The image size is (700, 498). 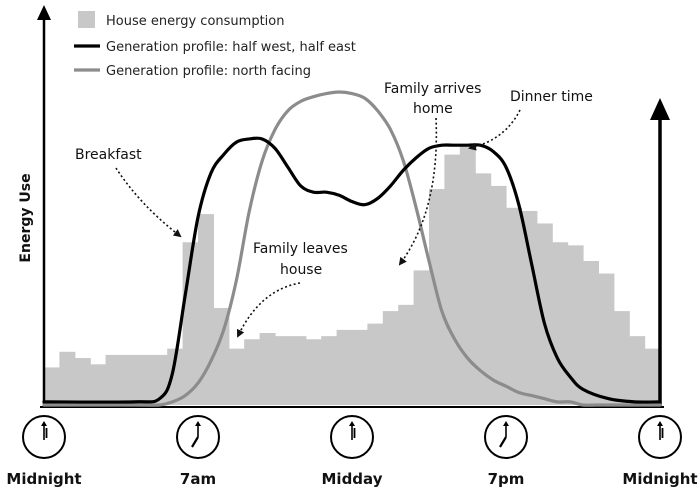 I want to click on legend-label-north-facing: Generation profile: north facing, so click(x=208, y=71).